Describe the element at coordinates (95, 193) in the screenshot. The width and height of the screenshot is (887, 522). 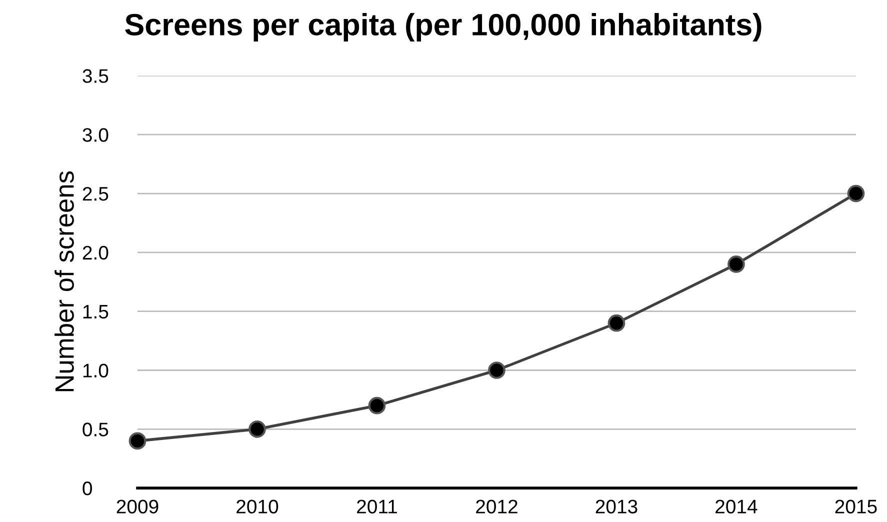
I see `y-tick-label: 2.5` at that location.